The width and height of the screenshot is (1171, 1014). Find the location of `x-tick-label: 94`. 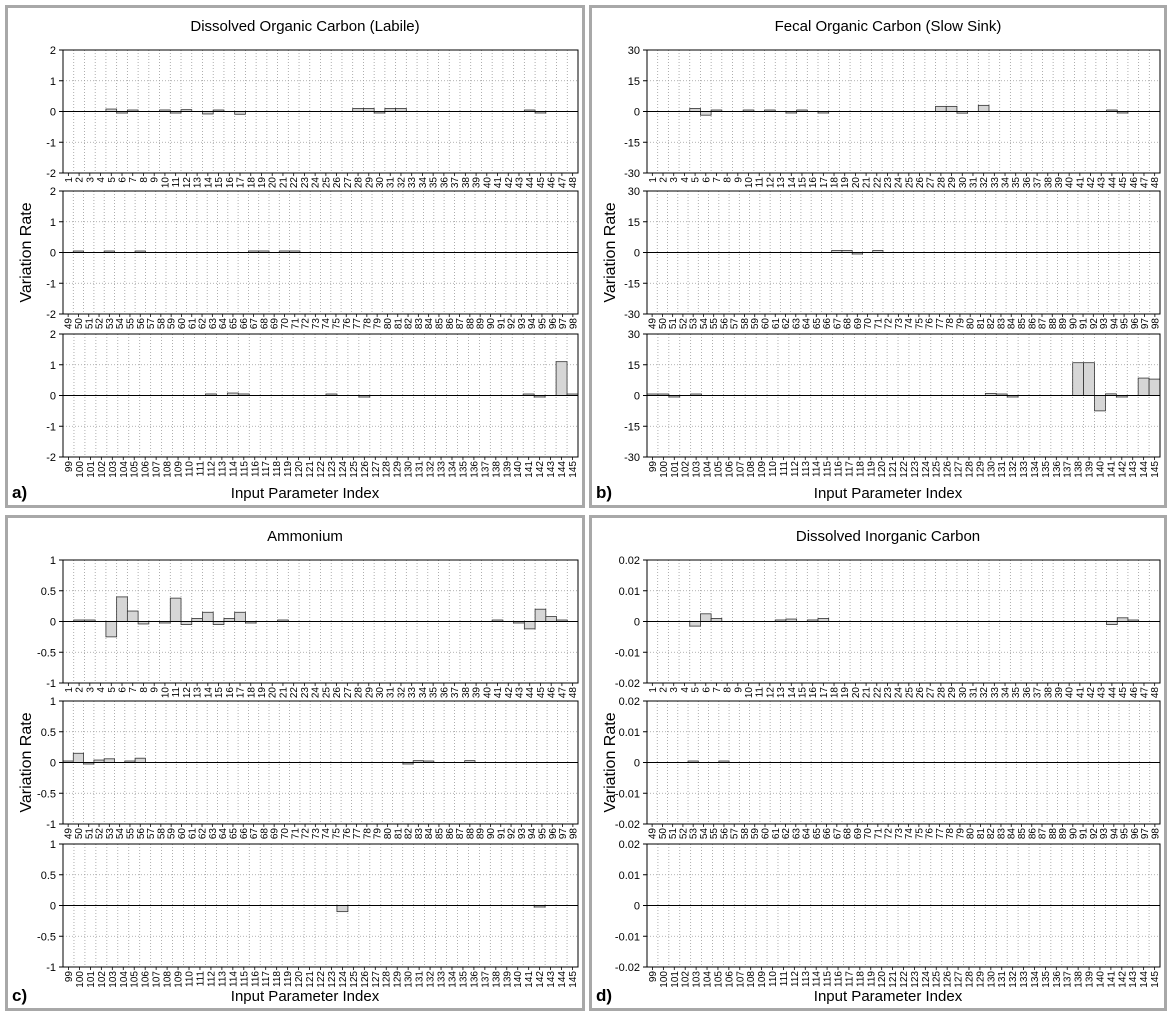

x-tick-label: 94 is located at coordinates (532, 324).